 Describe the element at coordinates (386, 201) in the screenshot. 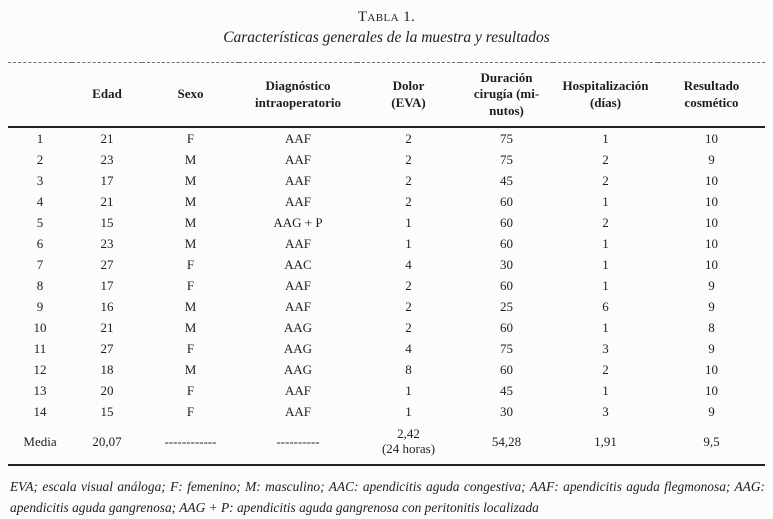

I see `table-row: 4 21 M AAF 2 60 1 10` at that location.